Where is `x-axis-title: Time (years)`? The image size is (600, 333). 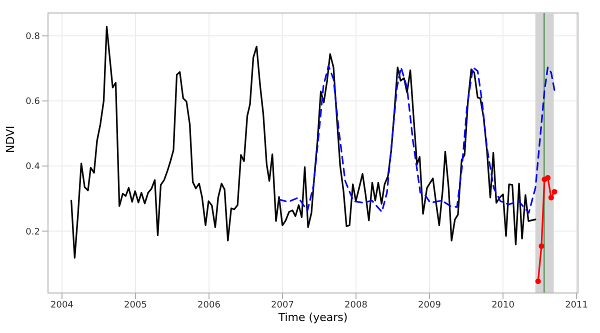 x-axis-title: Time (years) is located at coordinates (312, 317).